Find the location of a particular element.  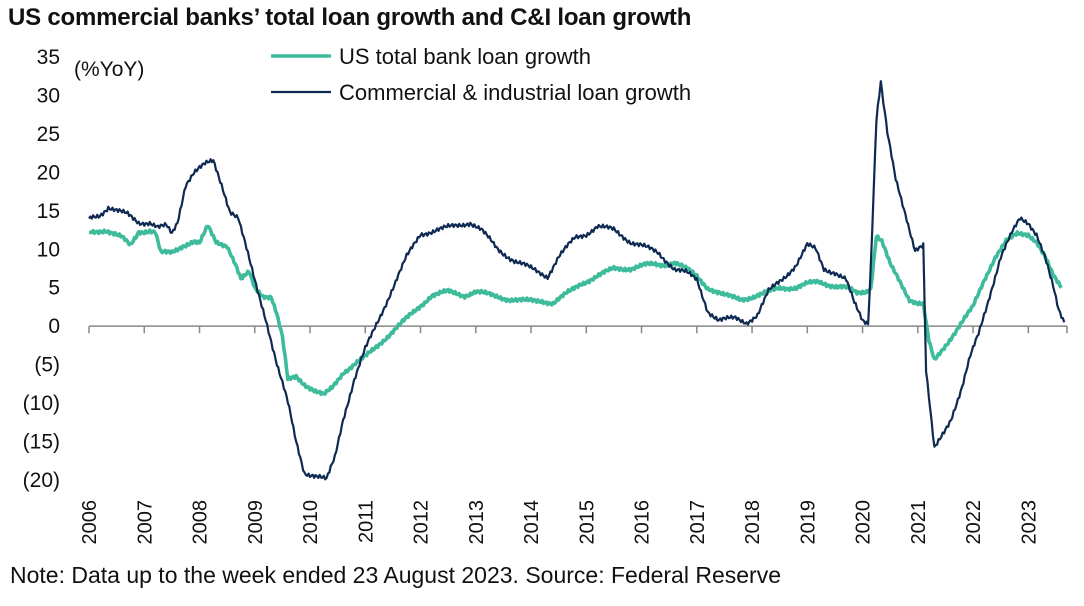

x-tick-label: 2019 is located at coordinates (808, 522).